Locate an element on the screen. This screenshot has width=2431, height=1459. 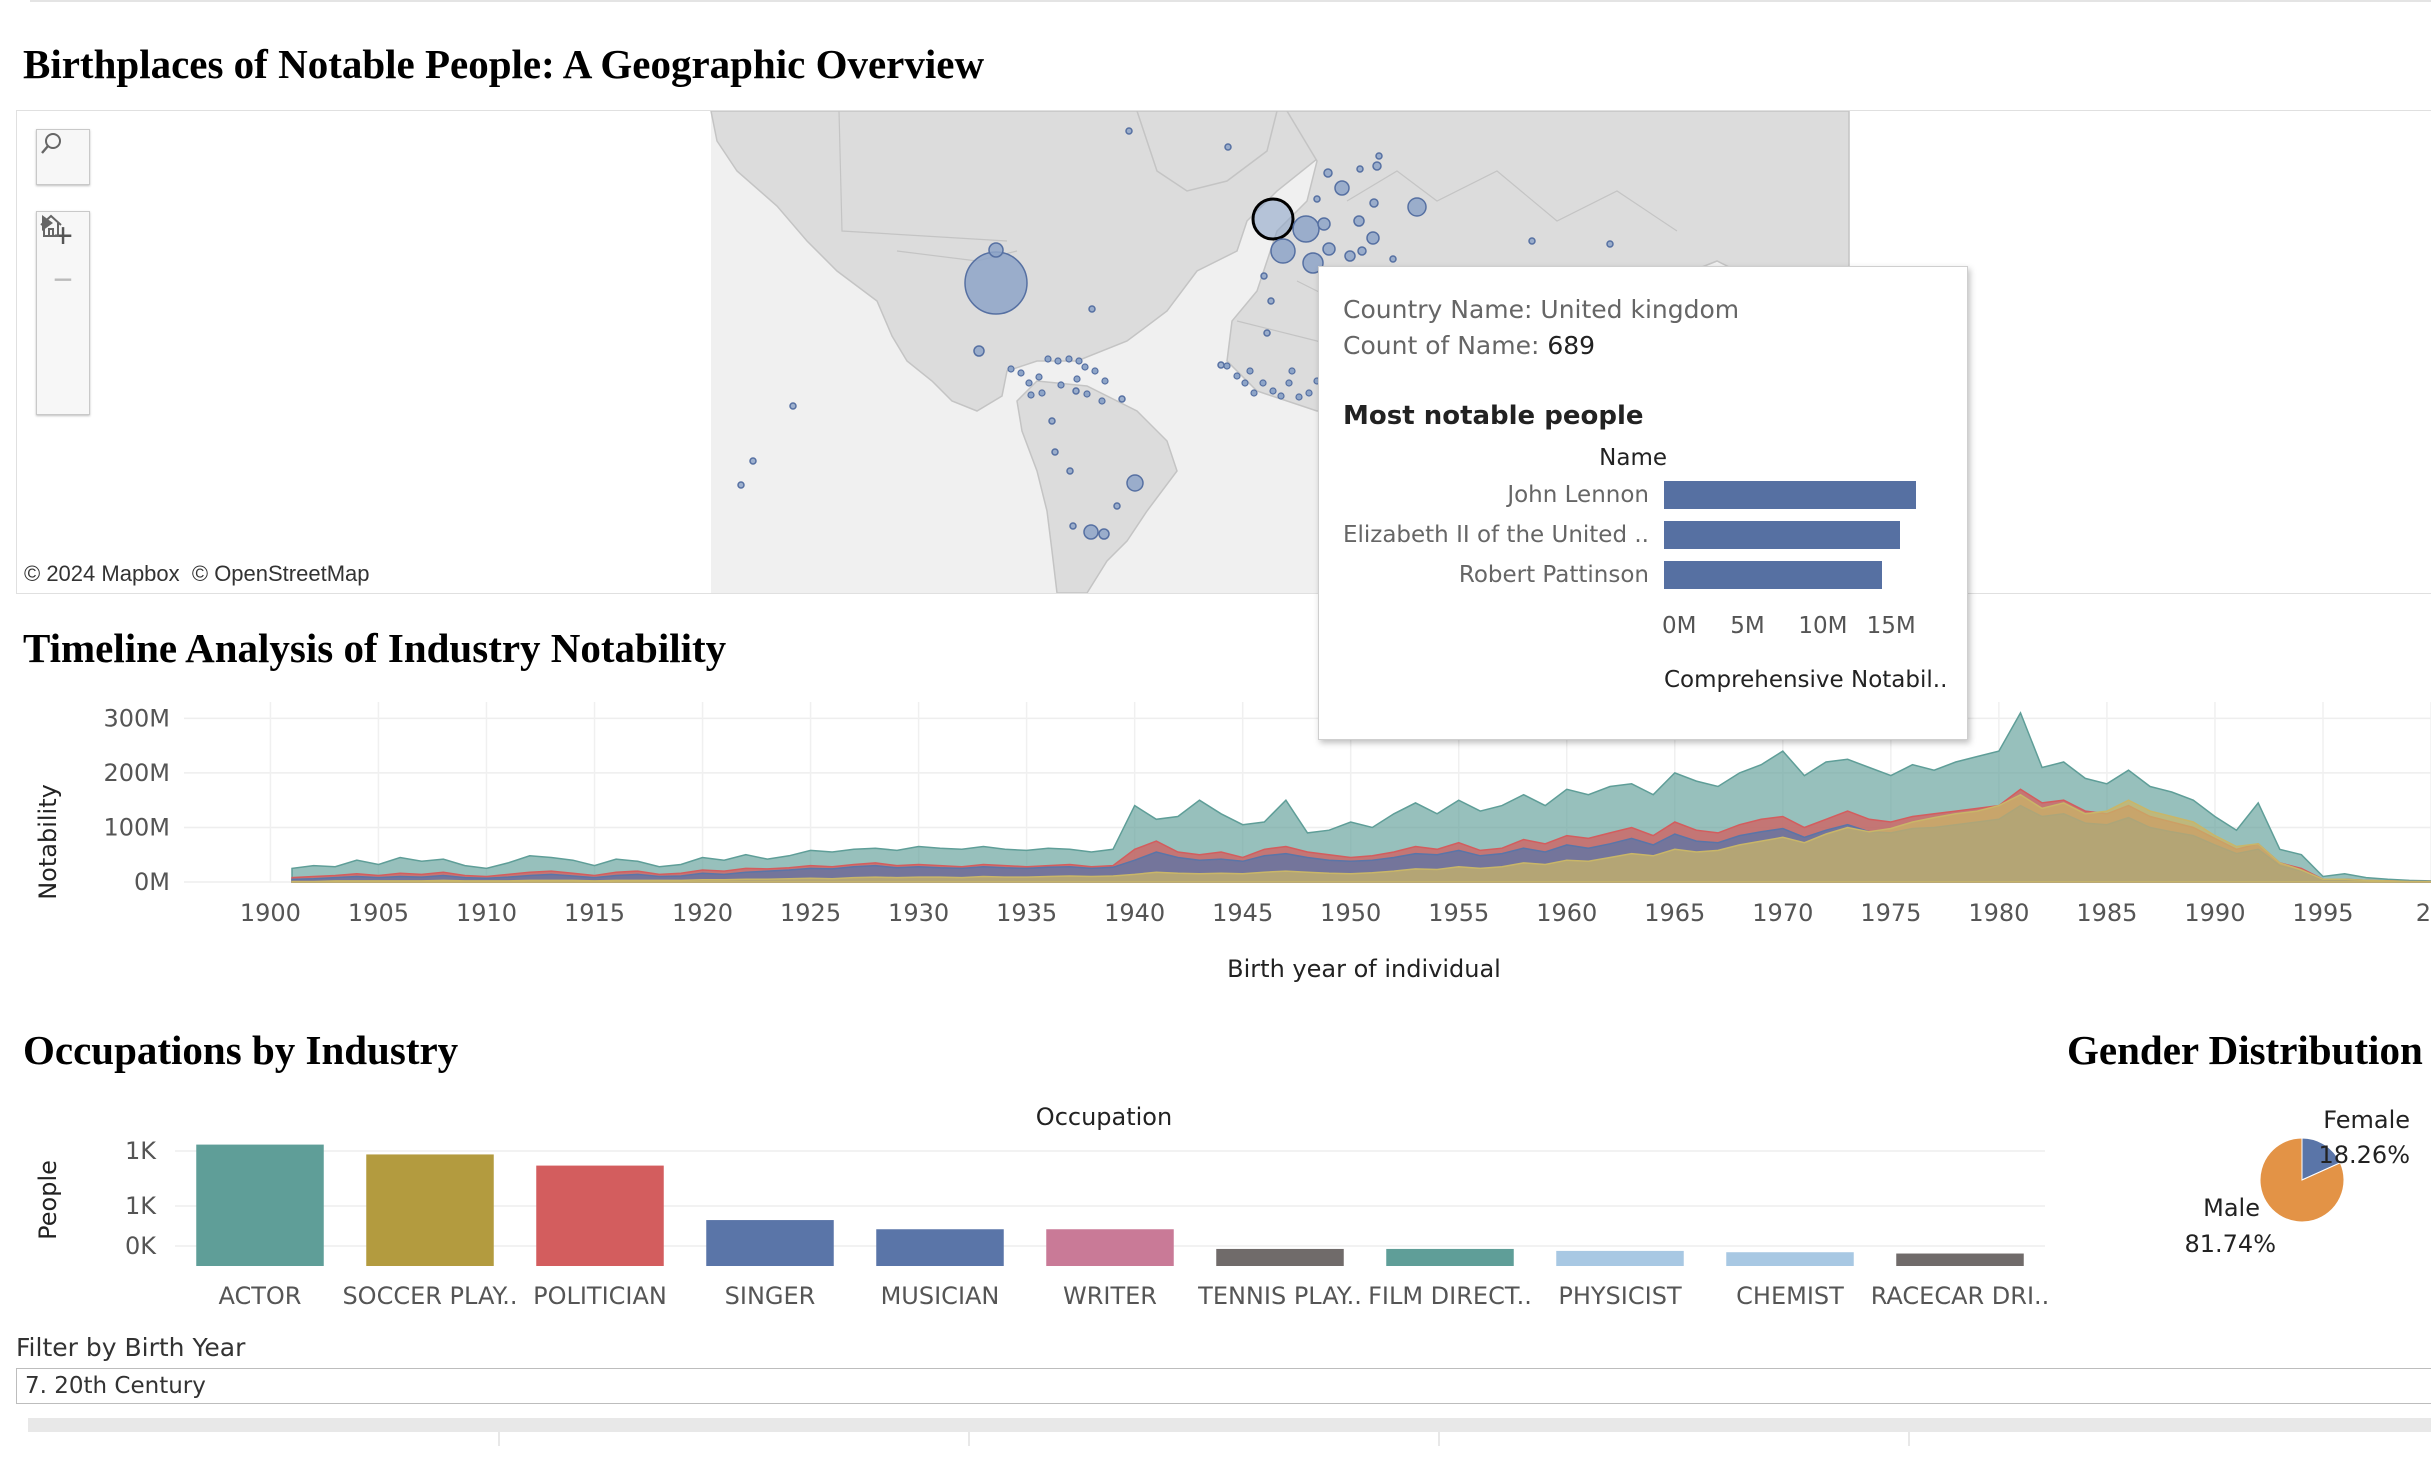
home-button is located at coordinates (63, 280).